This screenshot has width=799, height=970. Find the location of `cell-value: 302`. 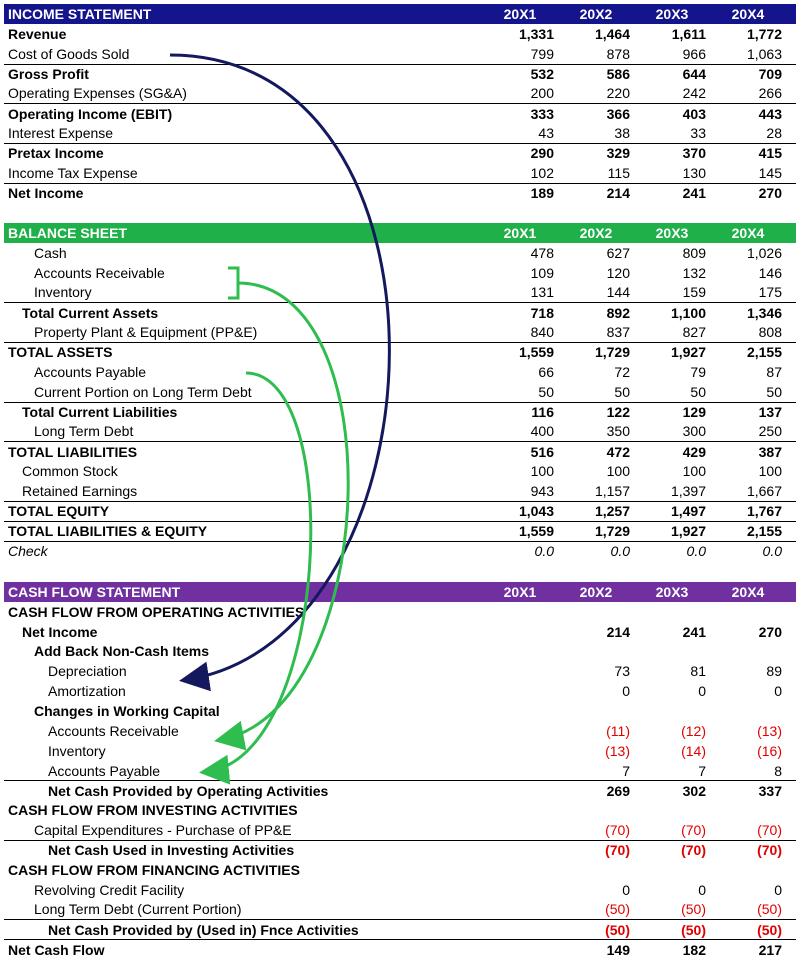

cell-value: 302 is located at coordinates (694, 790).